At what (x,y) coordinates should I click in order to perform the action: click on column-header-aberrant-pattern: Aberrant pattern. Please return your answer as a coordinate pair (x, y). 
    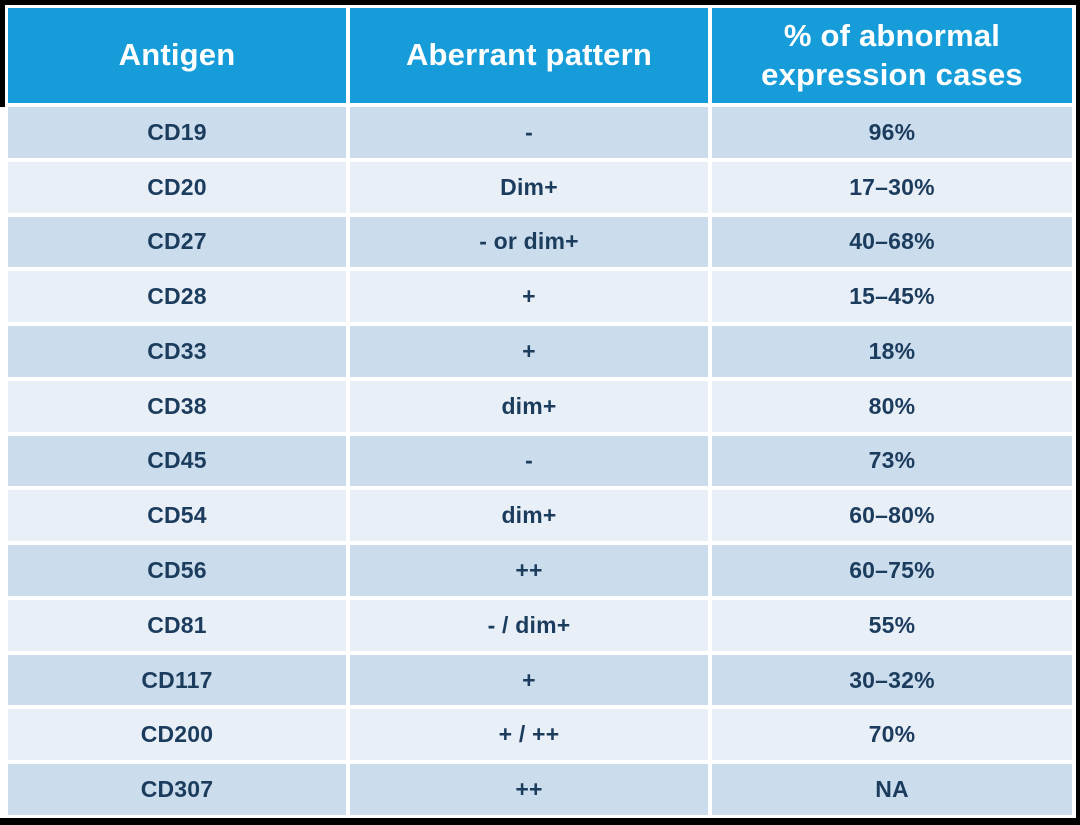
    Looking at the image, I should click on (529, 55).